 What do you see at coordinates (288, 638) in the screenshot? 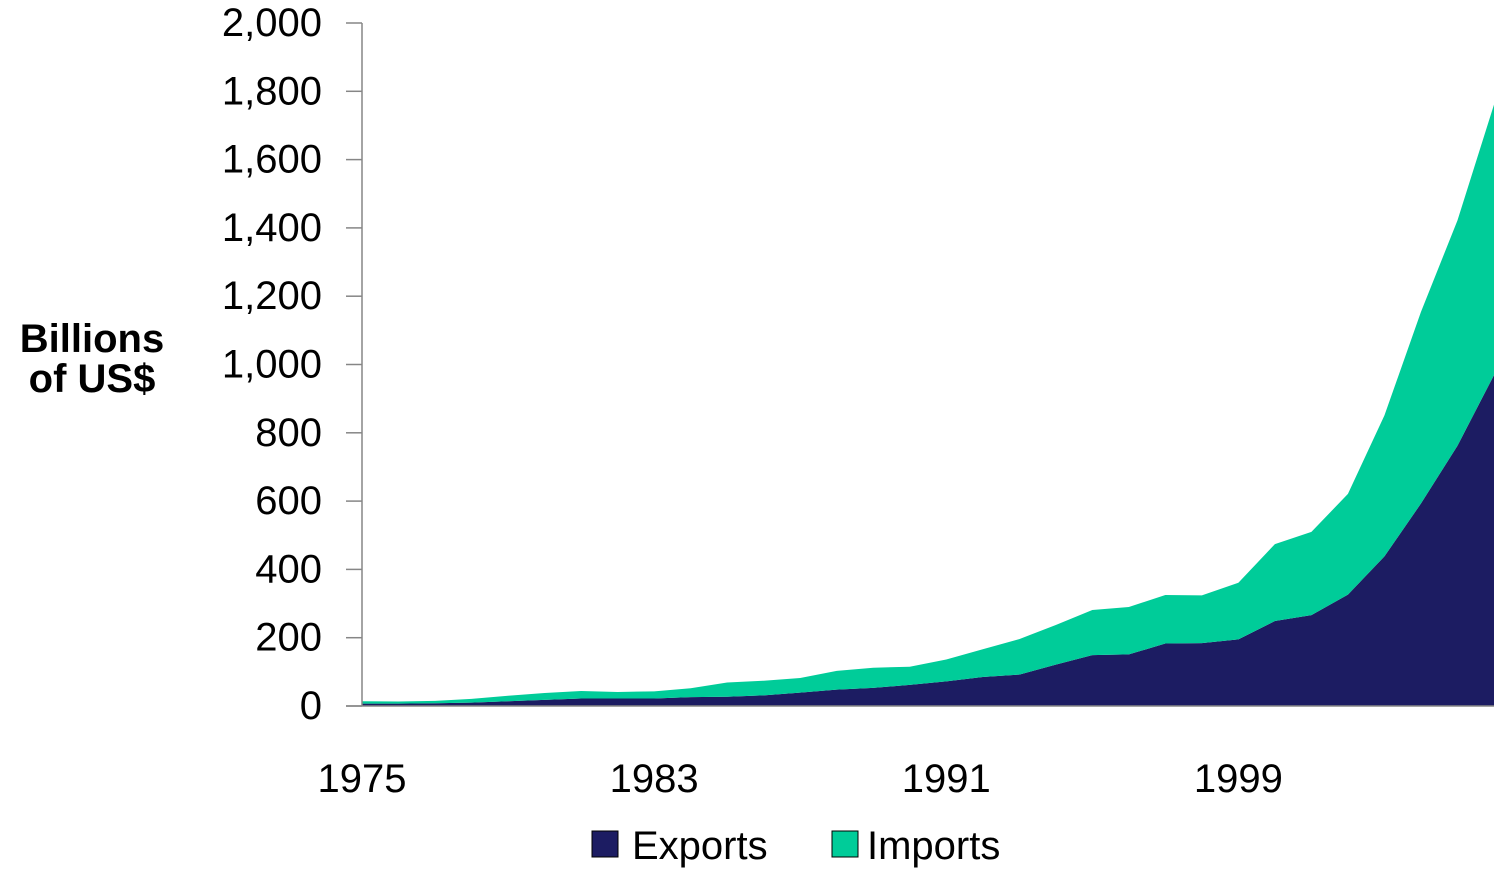
I see `y-tick-label: 200` at bounding box center [288, 638].